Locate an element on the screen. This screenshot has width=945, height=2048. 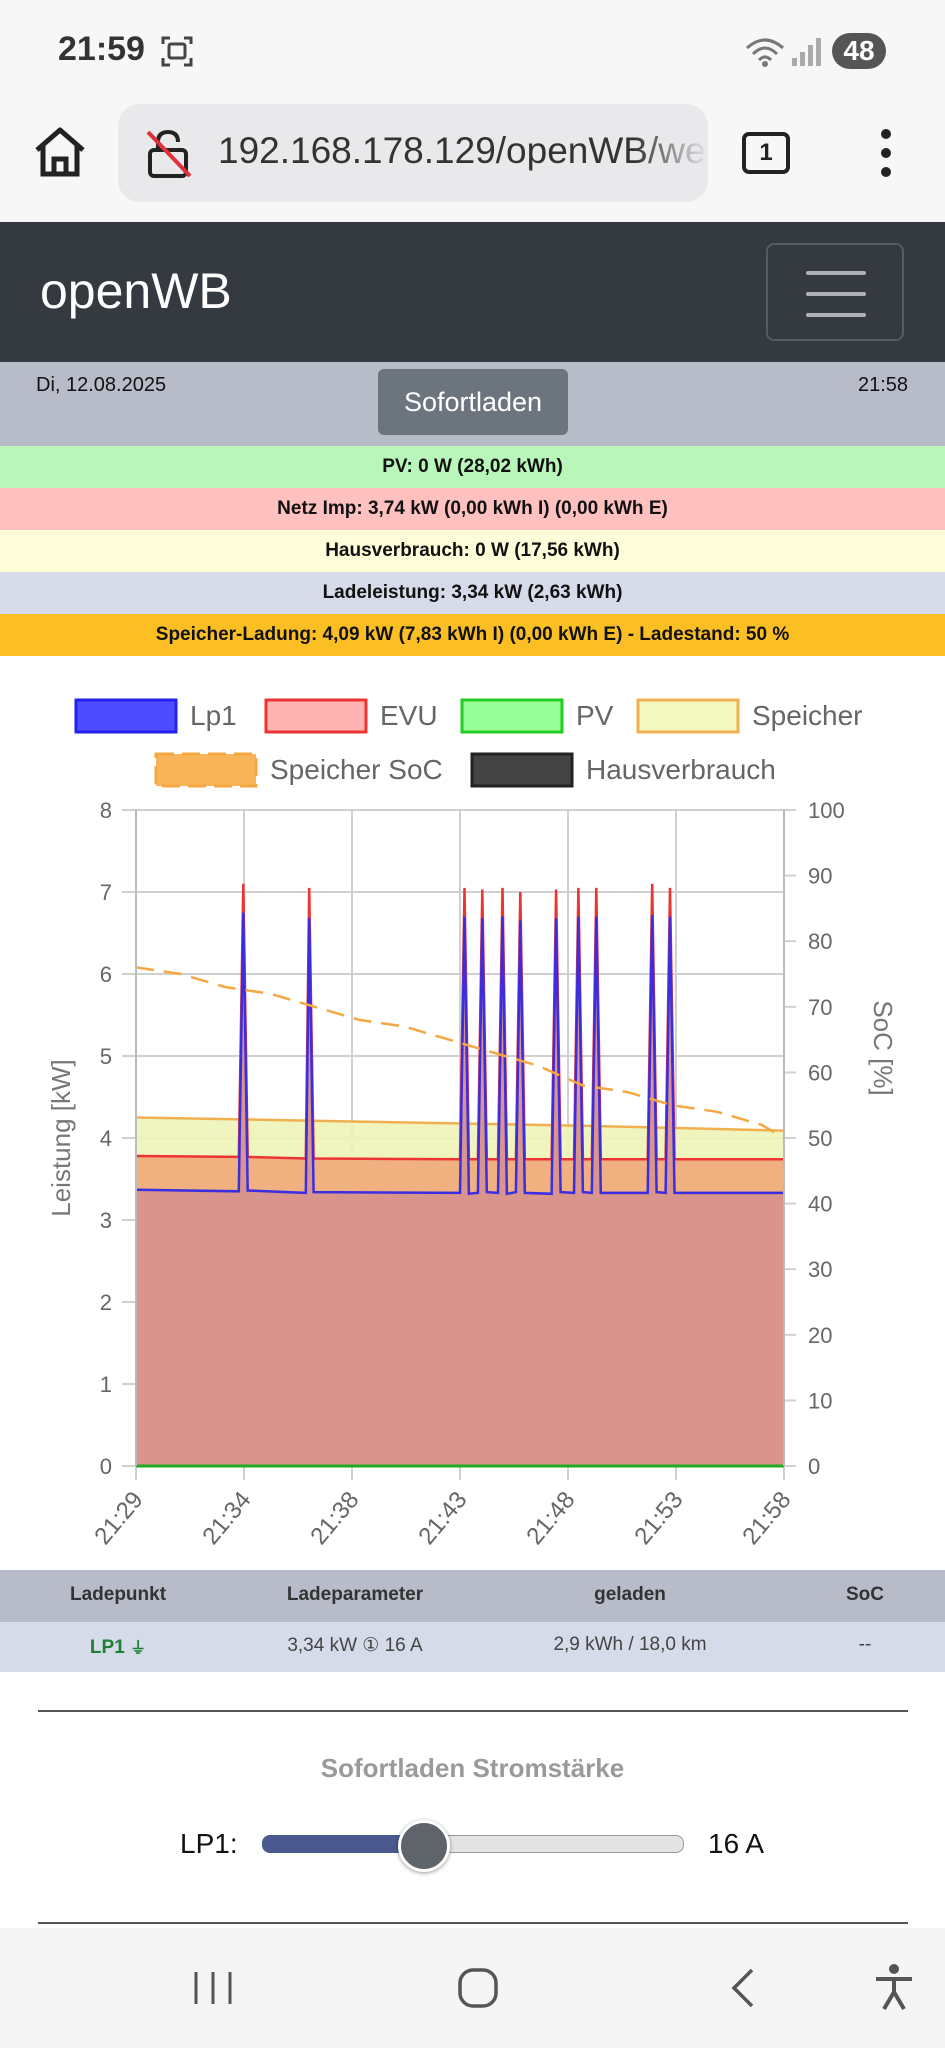
slider-heading: Sofortladen Stromstärke is located at coordinates (472, 1768).